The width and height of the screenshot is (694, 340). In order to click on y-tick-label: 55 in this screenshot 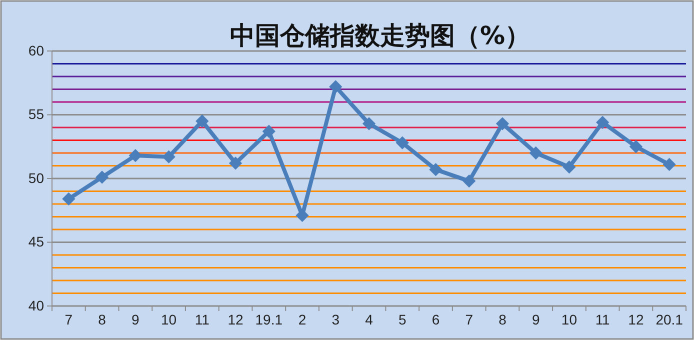, I will do `click(36, 114)`.